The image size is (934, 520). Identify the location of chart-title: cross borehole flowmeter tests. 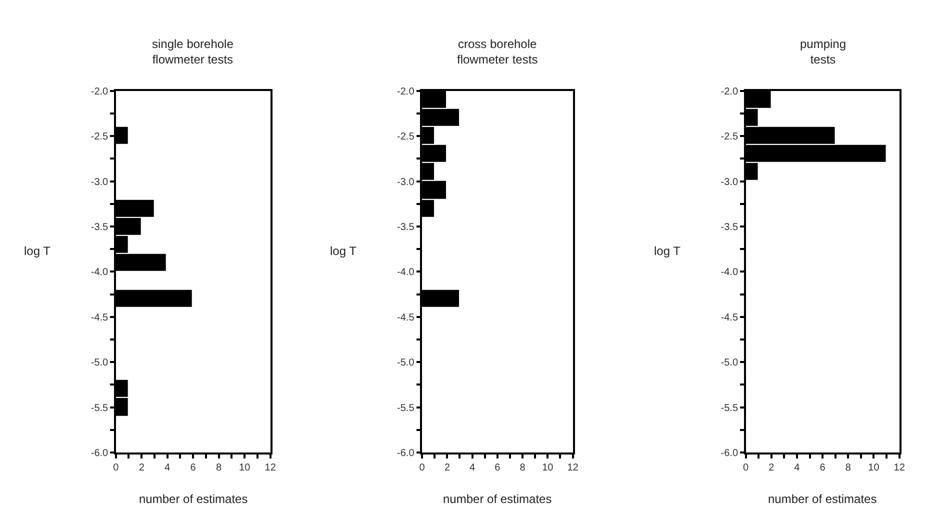
(497, 52).